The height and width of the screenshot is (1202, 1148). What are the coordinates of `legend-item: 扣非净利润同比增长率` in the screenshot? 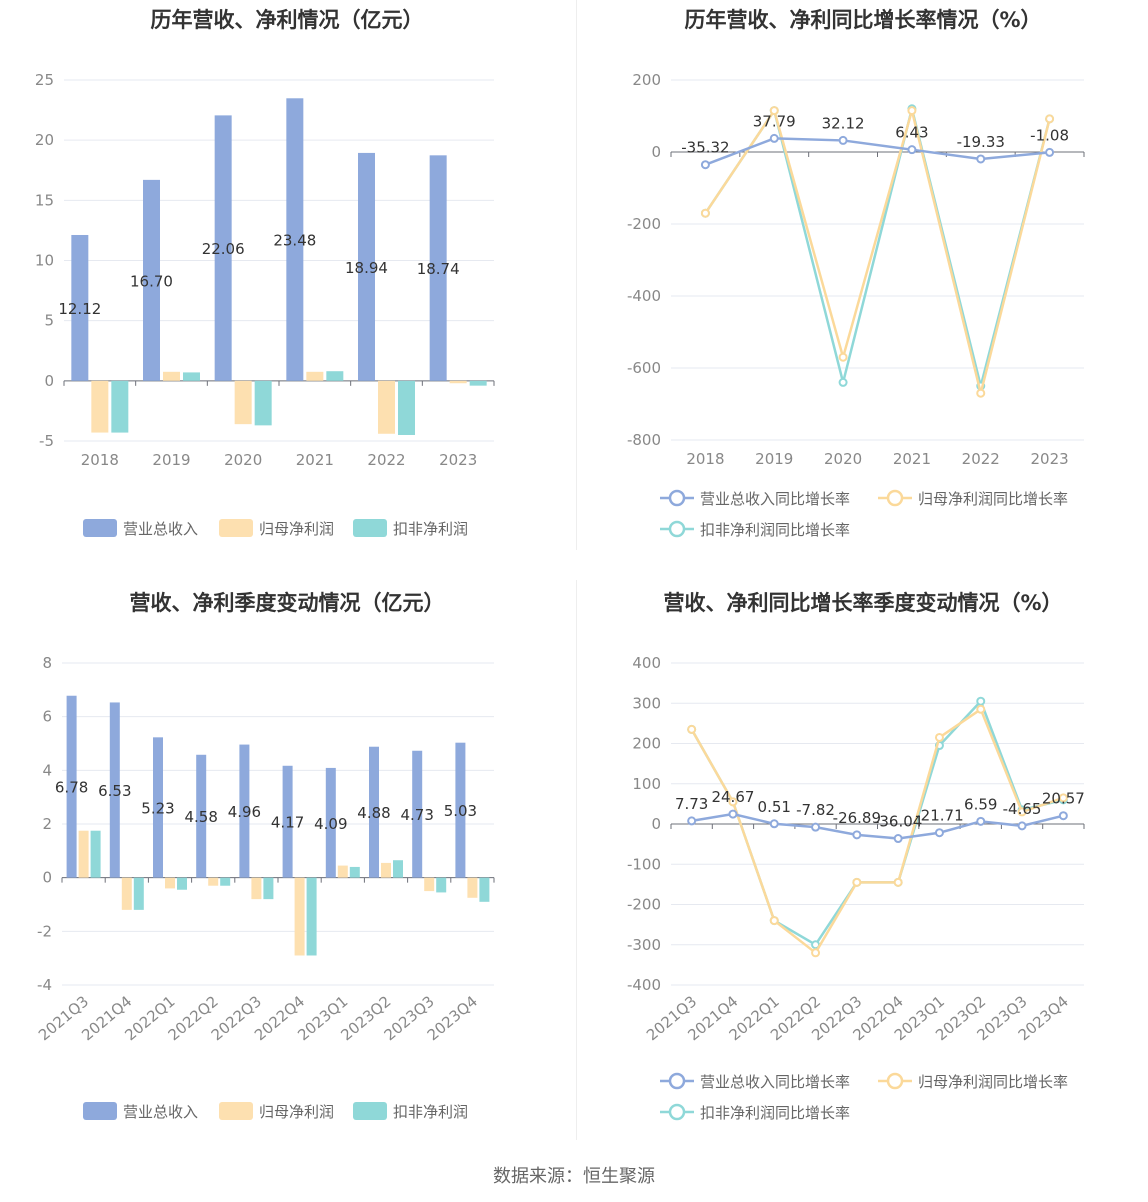 It's located at (755, 529).